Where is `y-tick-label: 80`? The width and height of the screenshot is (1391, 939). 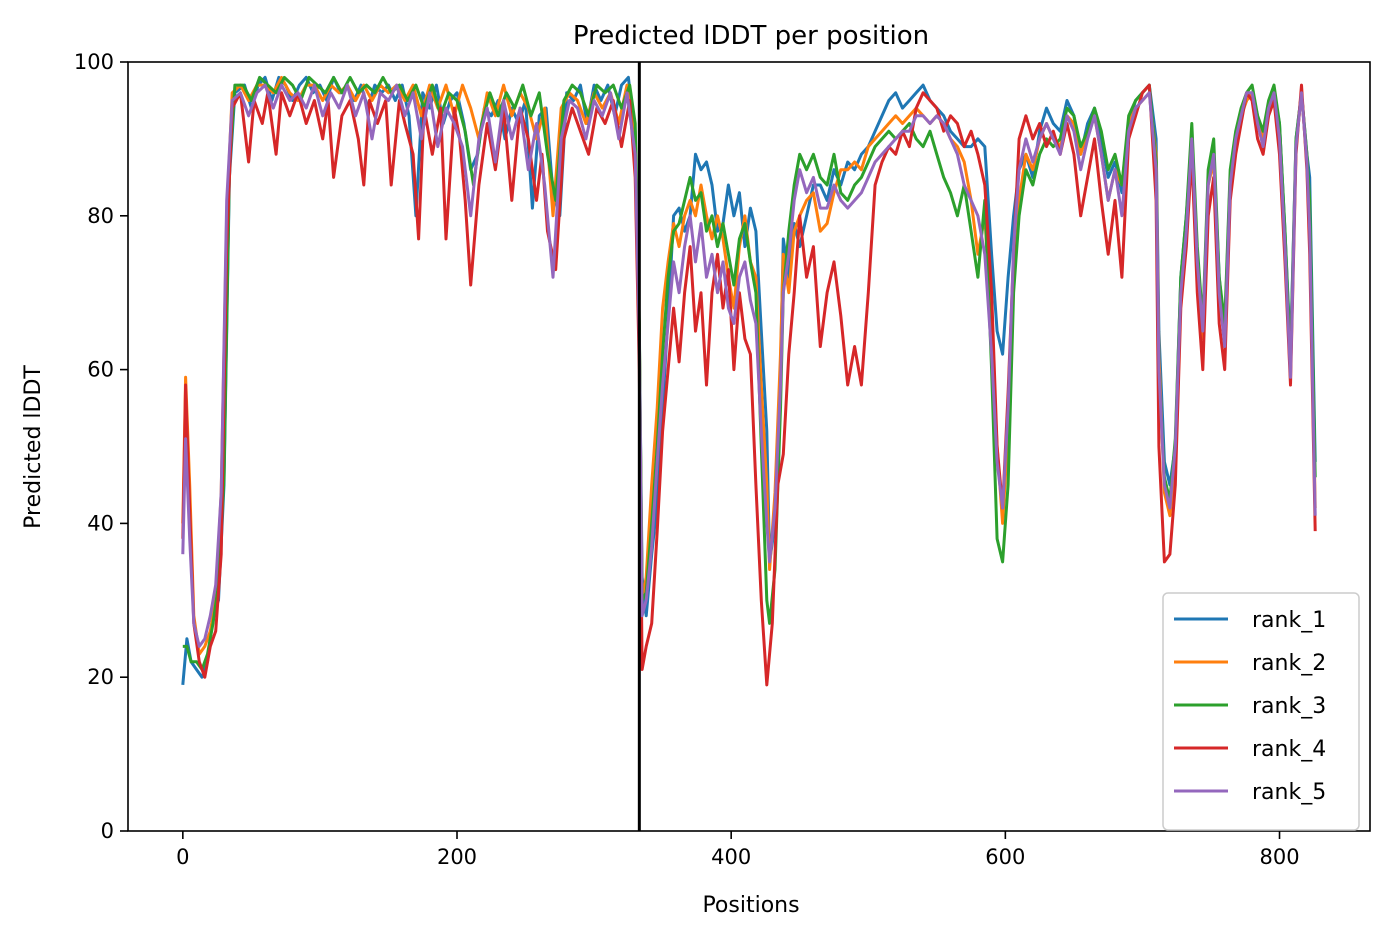
y-tick-label: 80 is located at coordinates (100, 216).